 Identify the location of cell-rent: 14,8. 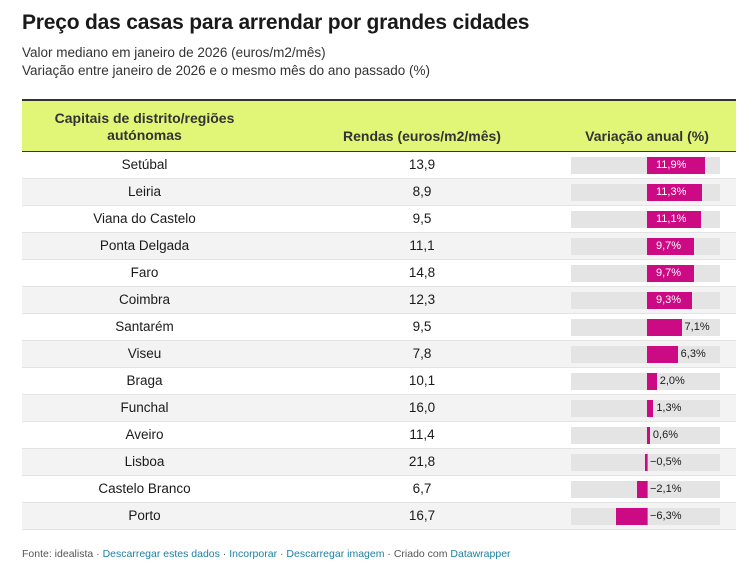
(422, 272).